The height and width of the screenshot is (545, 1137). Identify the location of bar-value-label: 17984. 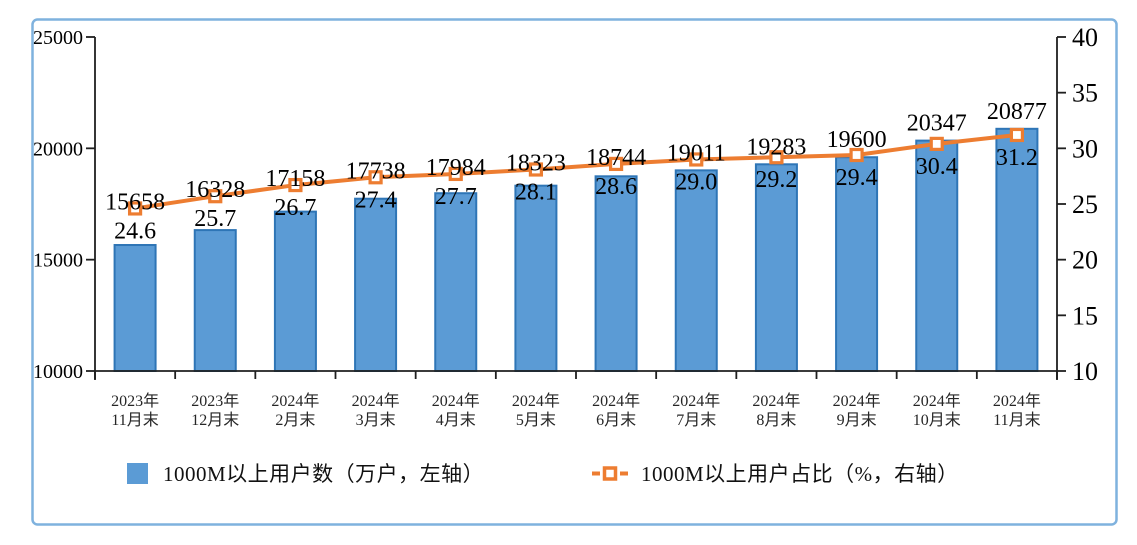
(456, 168).